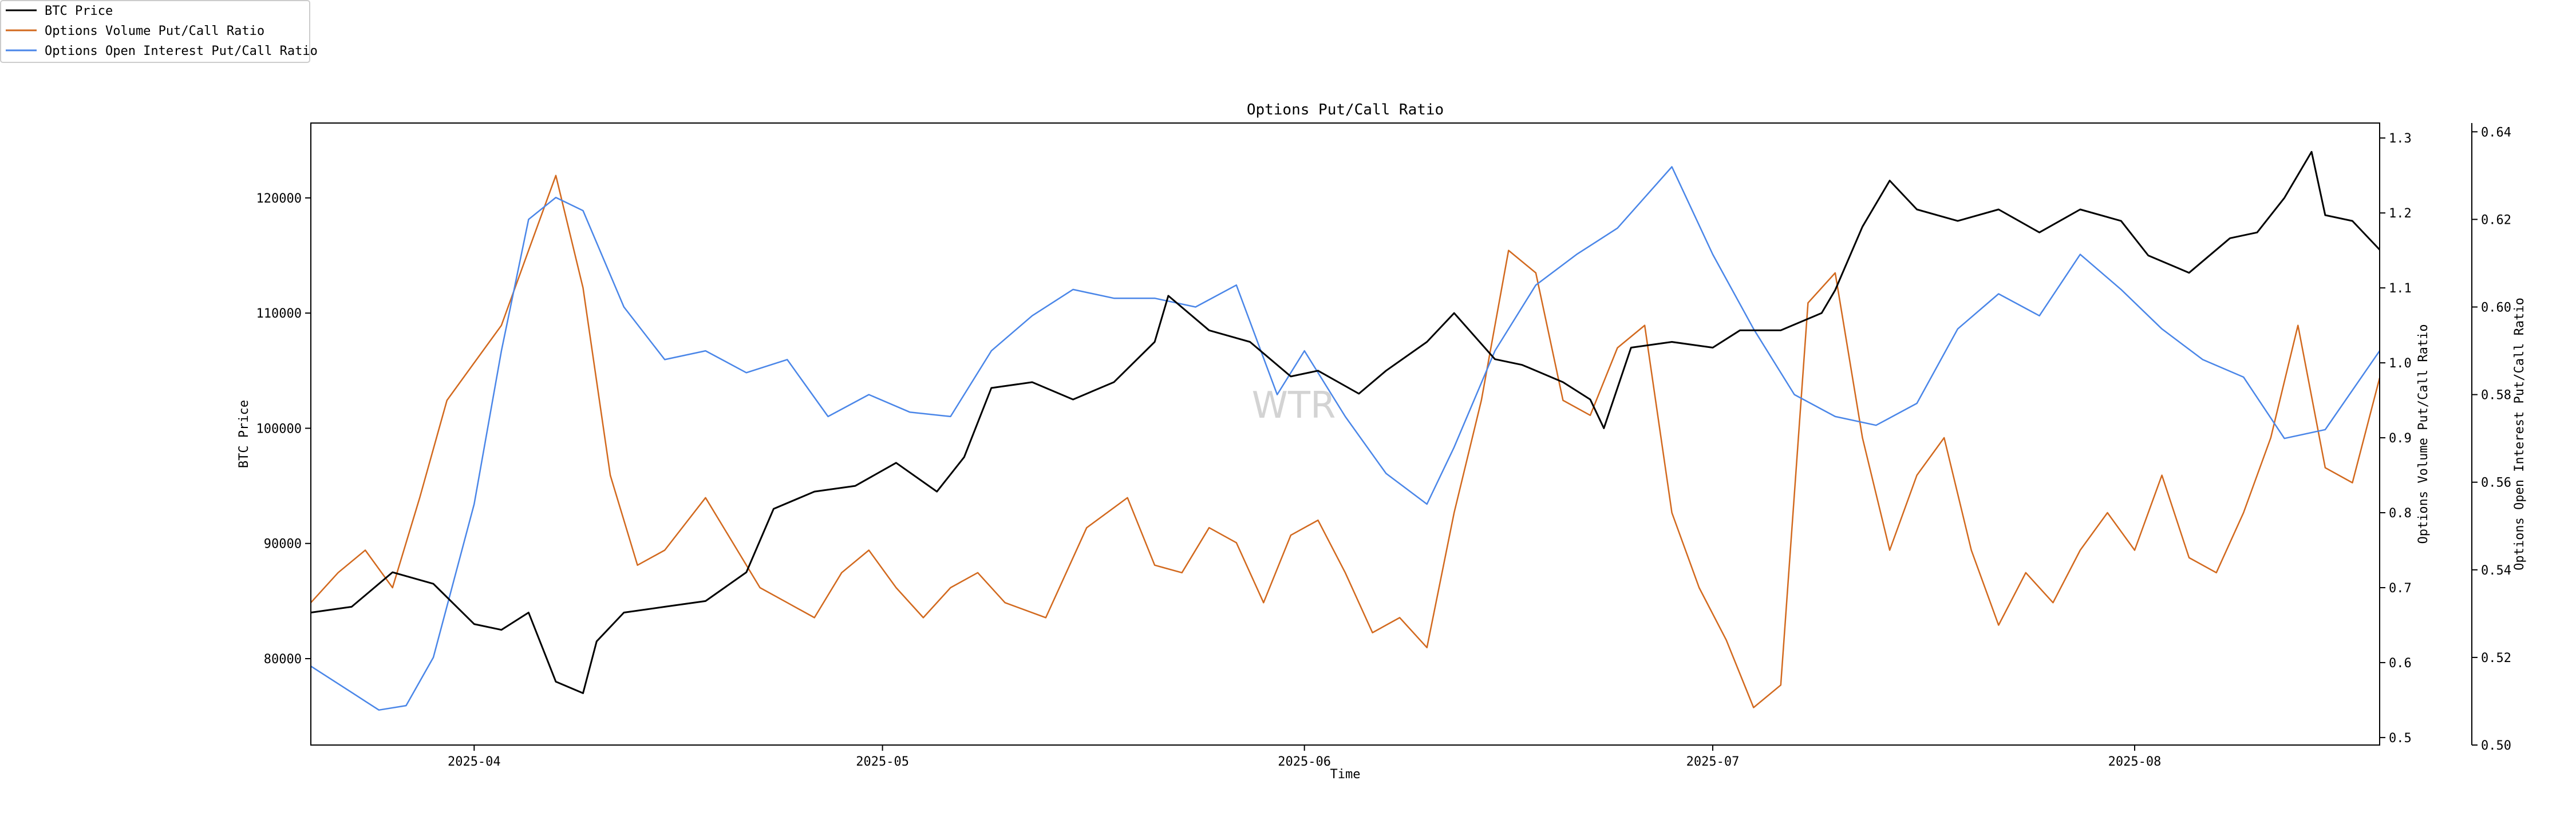 The width and height of the screenshot is (2576, 824). I want to click on chart-title: Options Put/Call Ratio, so click(1345, 109).